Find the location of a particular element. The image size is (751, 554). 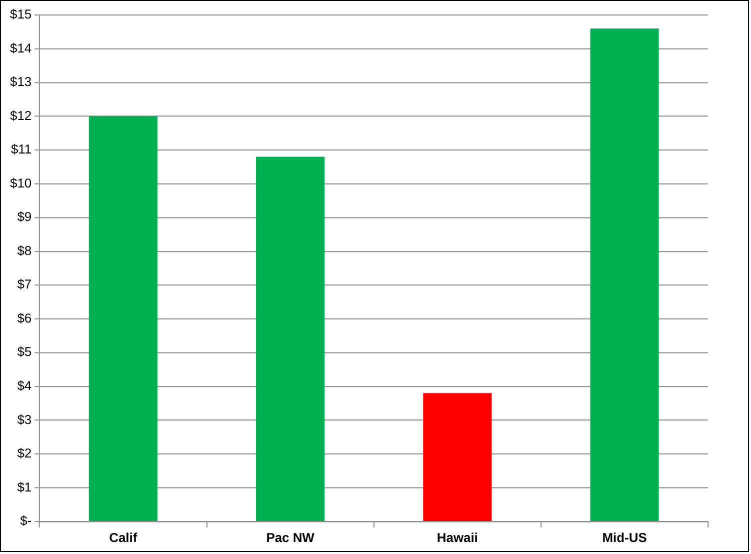

y-tick-label: $3 is located at coordinates (24, 419).